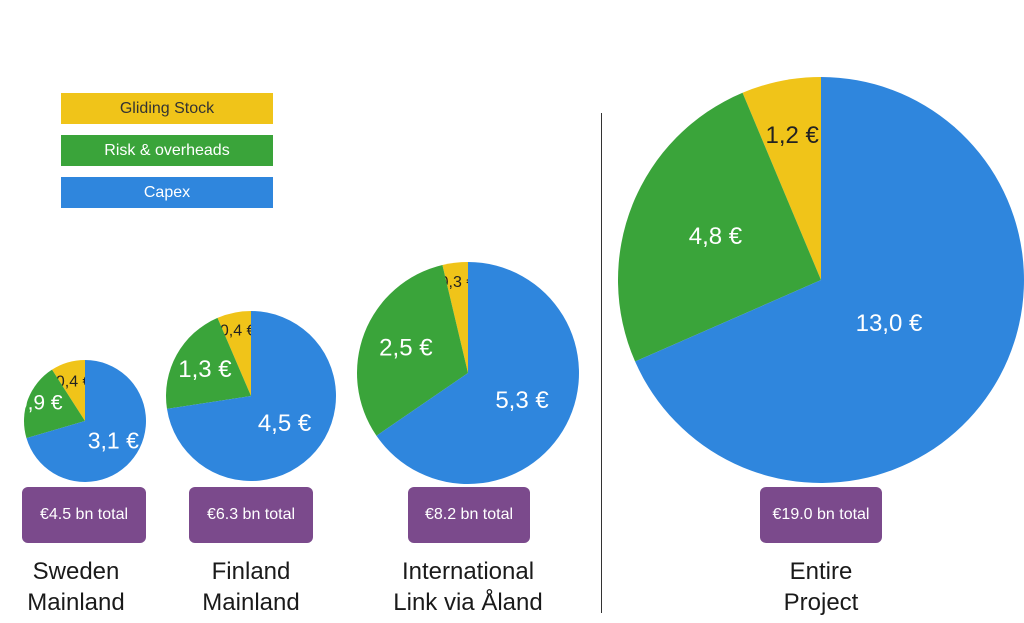  I want to click on pie-slice-label: 0,9 €, so click(39, 402).